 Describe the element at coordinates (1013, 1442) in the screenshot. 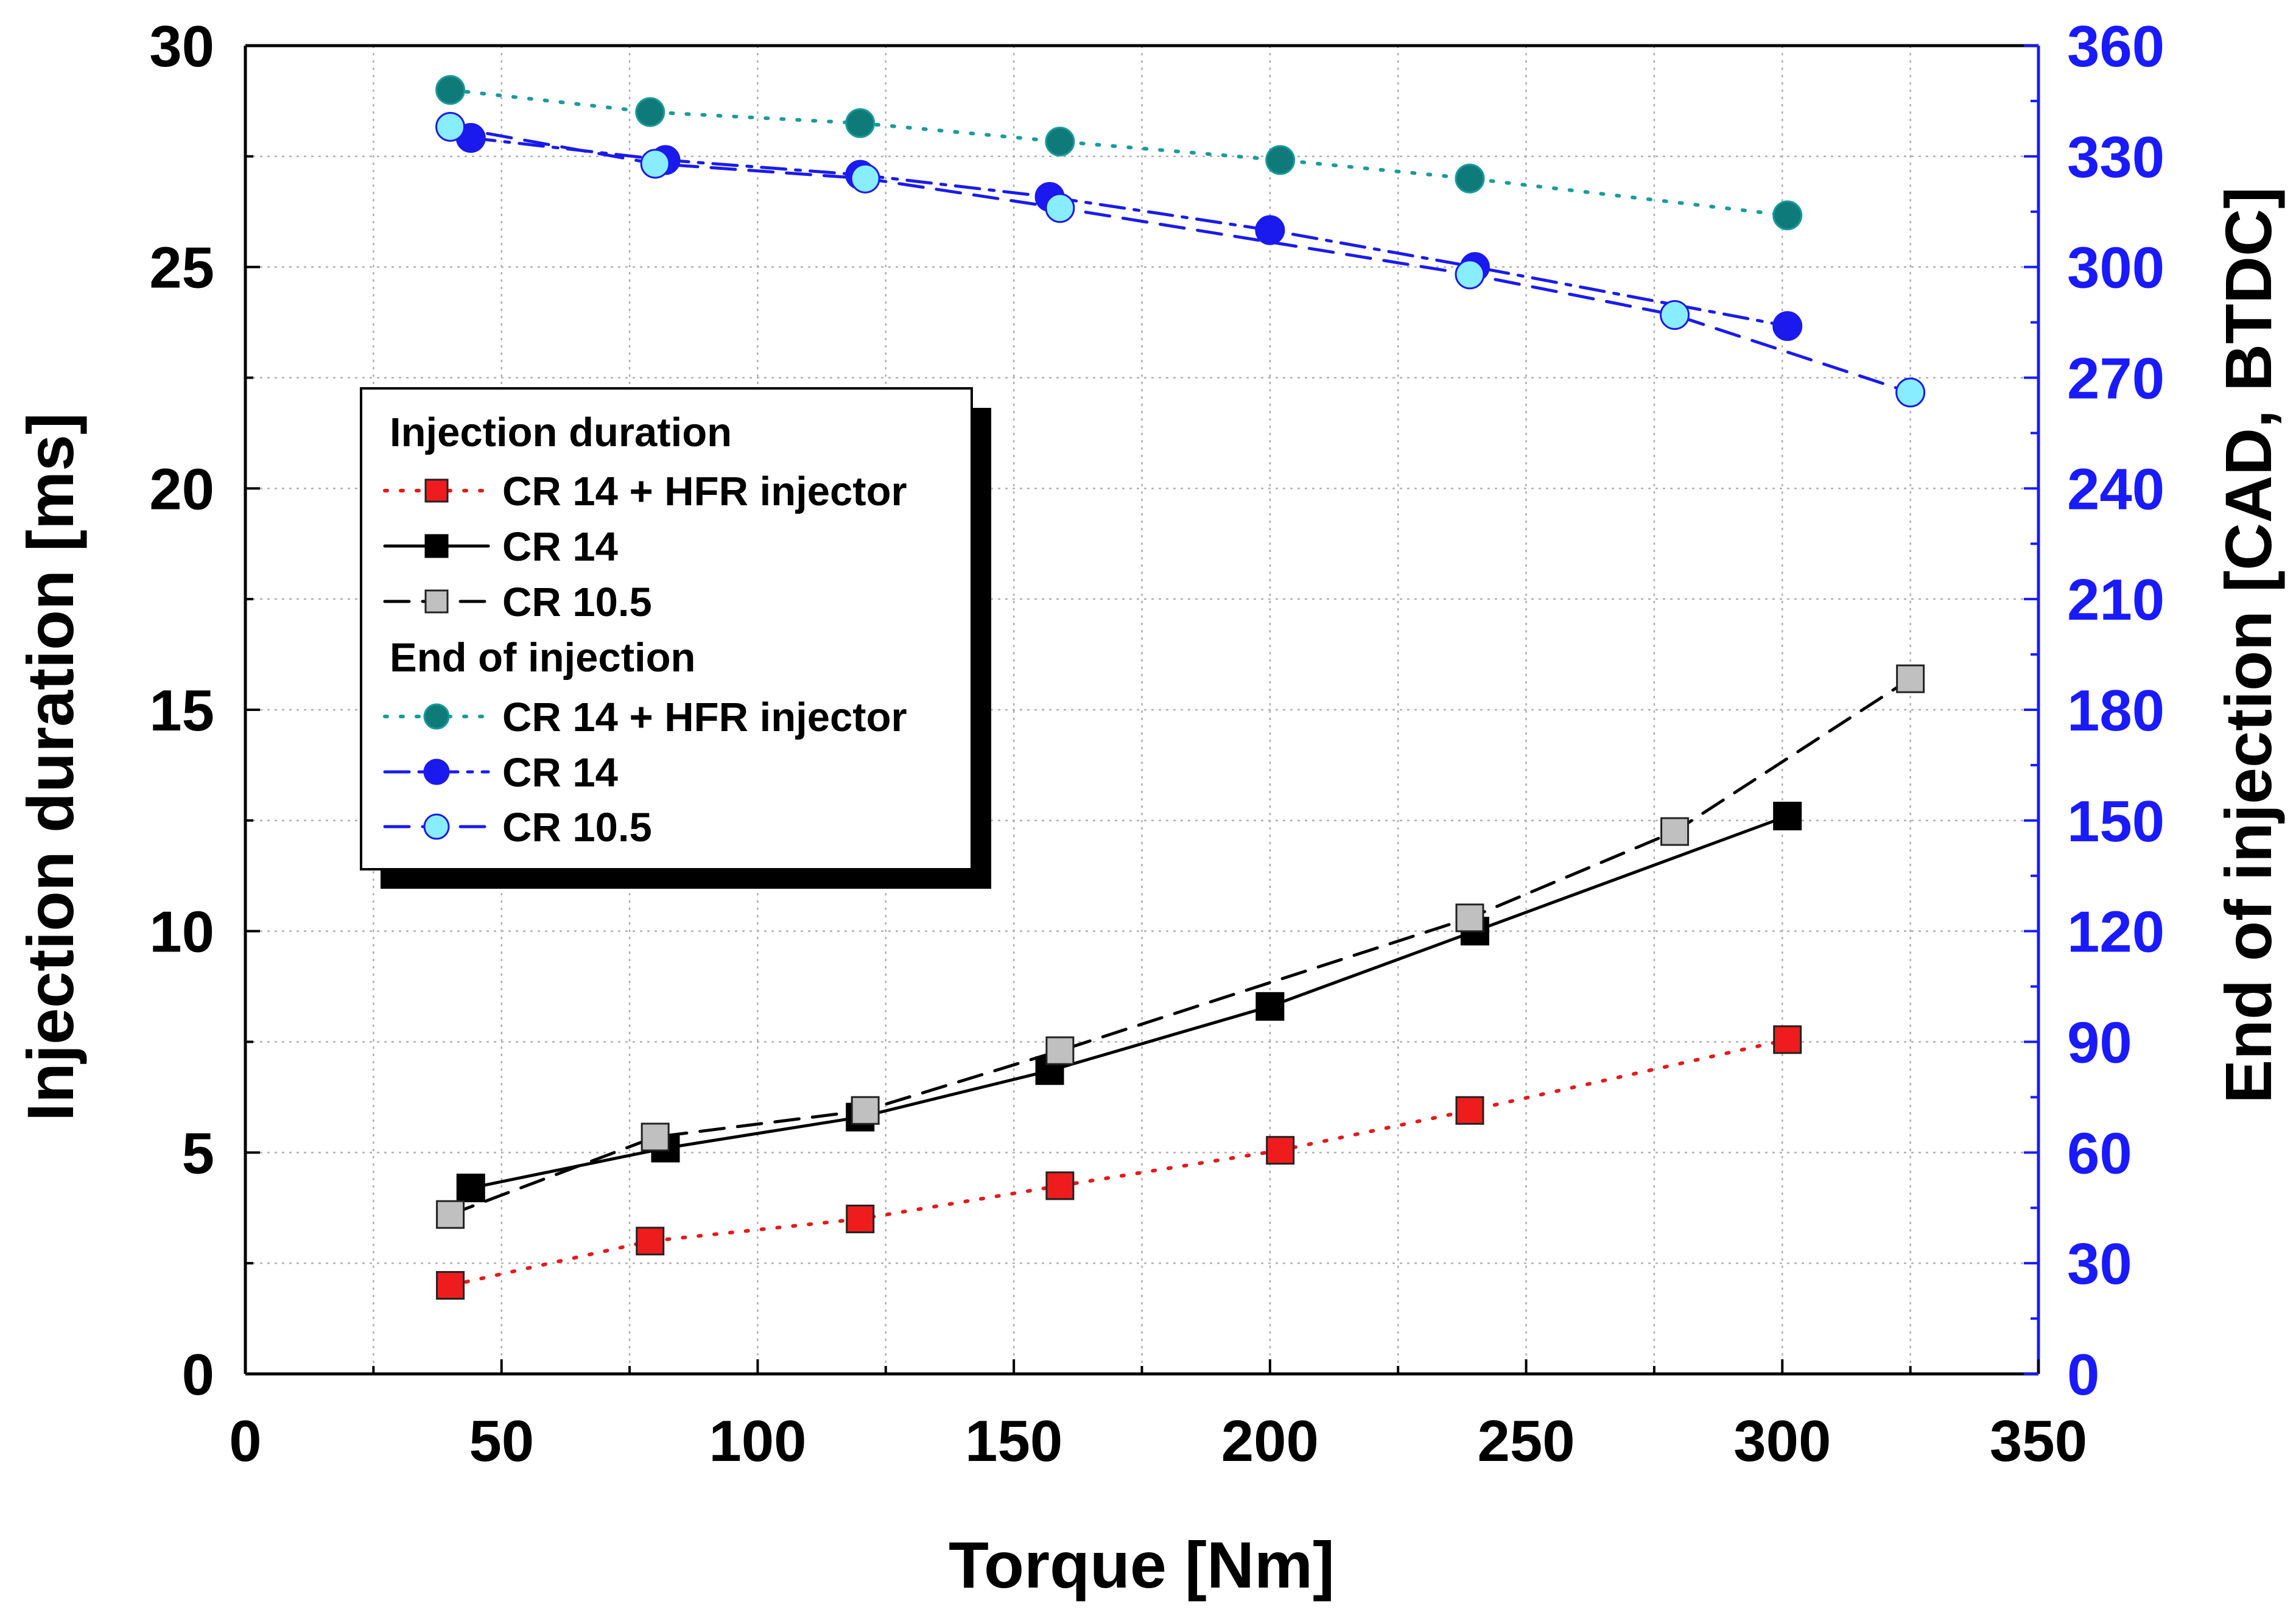

I see `x-tick-label: 150` at that location.